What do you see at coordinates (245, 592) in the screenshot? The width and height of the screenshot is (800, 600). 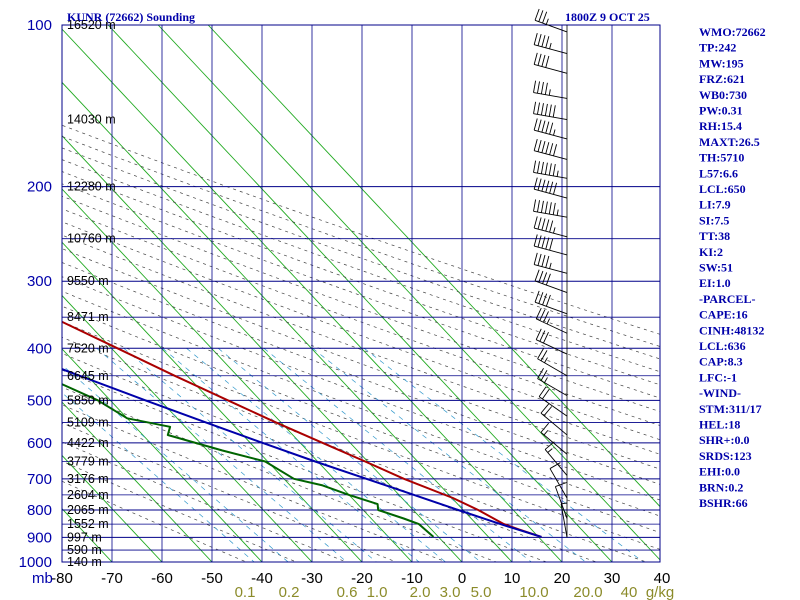 I see `mixing-ratio-label: 0.1` at bounding box center [245, 592].